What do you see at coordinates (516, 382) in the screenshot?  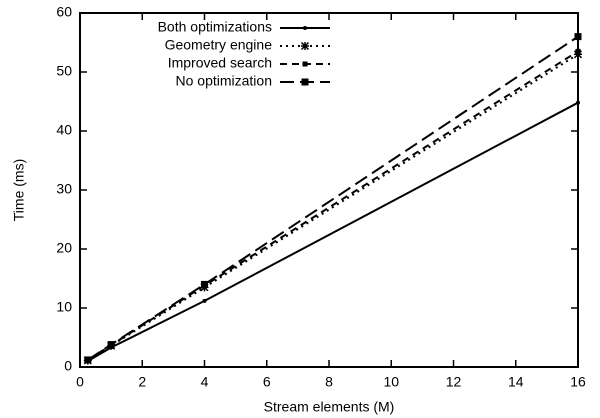 I see `x-tick-label: 14` at bounding box center [516, 382].